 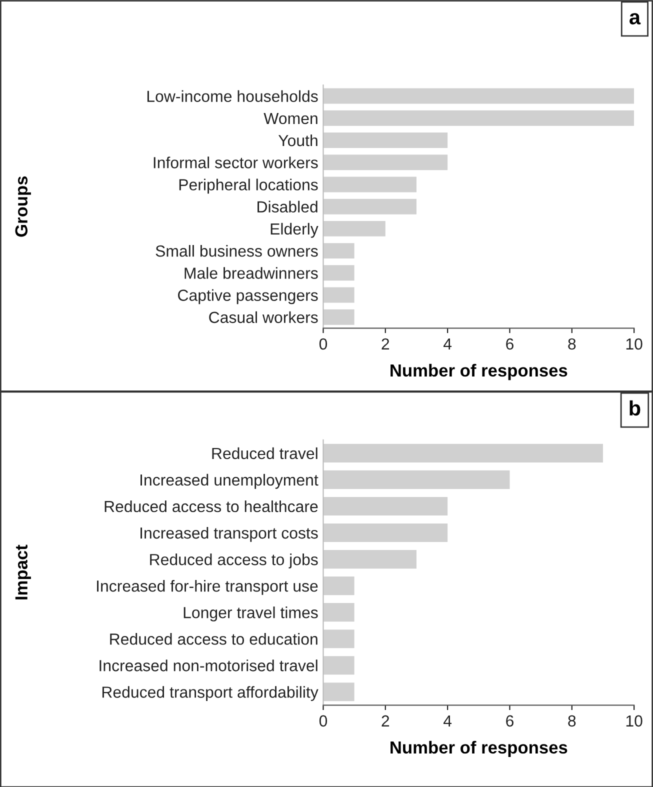 I want to click on y-tick-label: Reduced access to education, so click(x=214, y=639).